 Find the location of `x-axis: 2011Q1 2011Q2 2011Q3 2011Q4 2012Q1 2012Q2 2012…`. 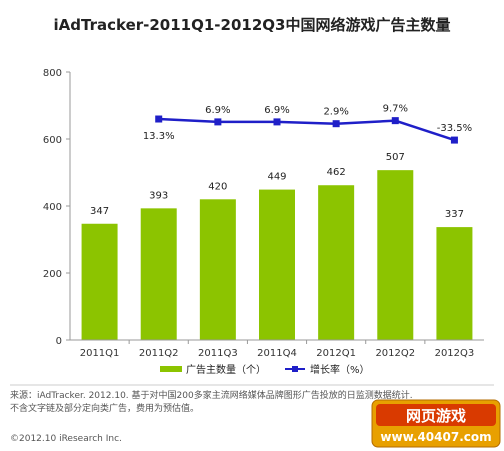

x-axis: 2011Q1 2011Q2 2011Q3 2011Q4 2012Q1 2012Q2 2012… is located at coordinates (277, 349).